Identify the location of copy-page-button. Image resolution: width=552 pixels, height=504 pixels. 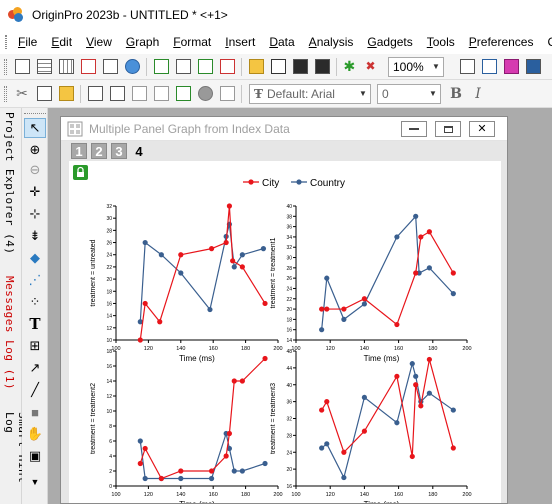
(489, 67).